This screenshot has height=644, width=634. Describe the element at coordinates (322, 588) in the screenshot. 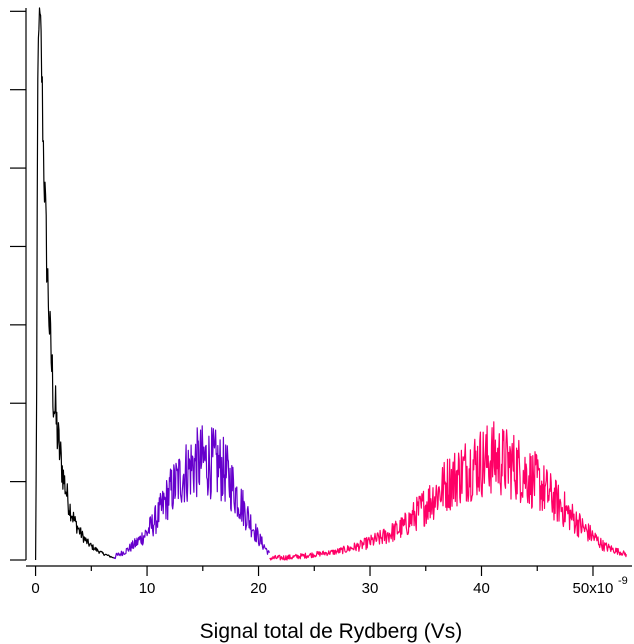

I see `tick-label-layer: 0 10 20 30 40 50x10` at that location.